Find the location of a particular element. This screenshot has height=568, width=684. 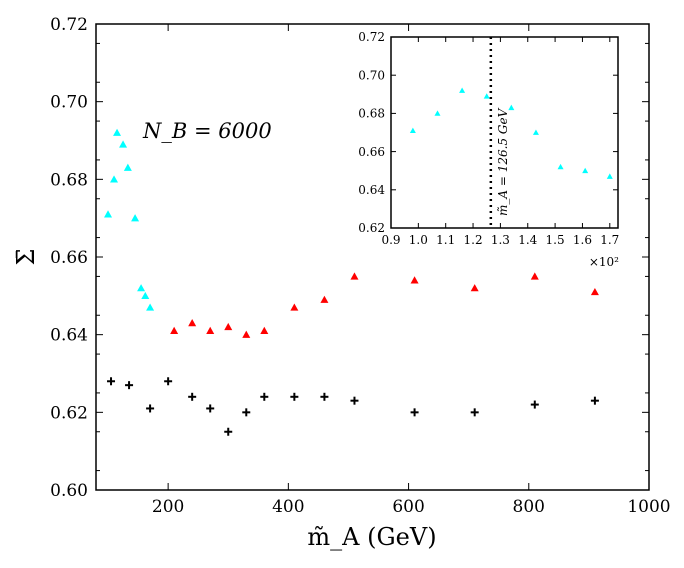

inset-x-scale-label: ×10² is located at coordinates (604, 262).